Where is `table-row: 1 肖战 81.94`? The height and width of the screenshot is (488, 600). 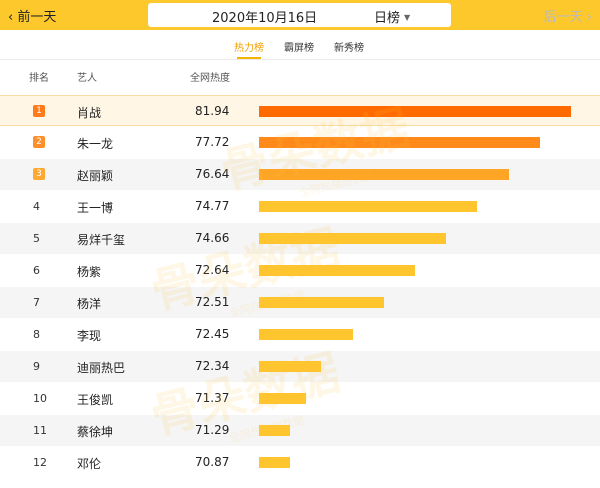 table-row: 1 肖战 81.94 is located at coordinates (300, 110).